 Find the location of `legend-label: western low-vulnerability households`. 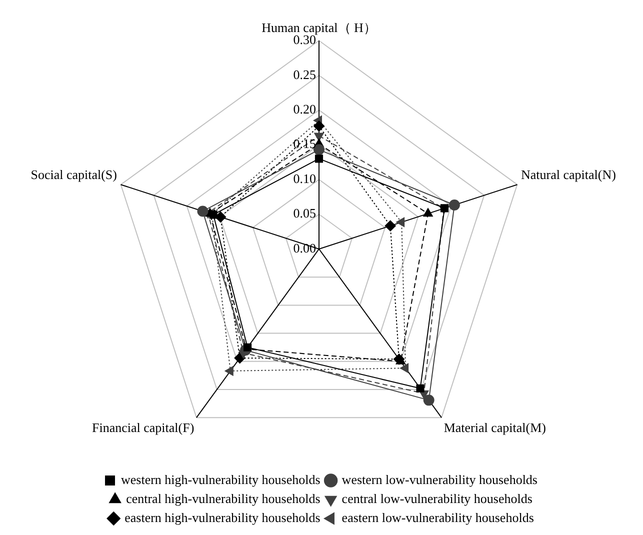

legend-label: western low-vulnerability households is located at coordinates (440, 479).